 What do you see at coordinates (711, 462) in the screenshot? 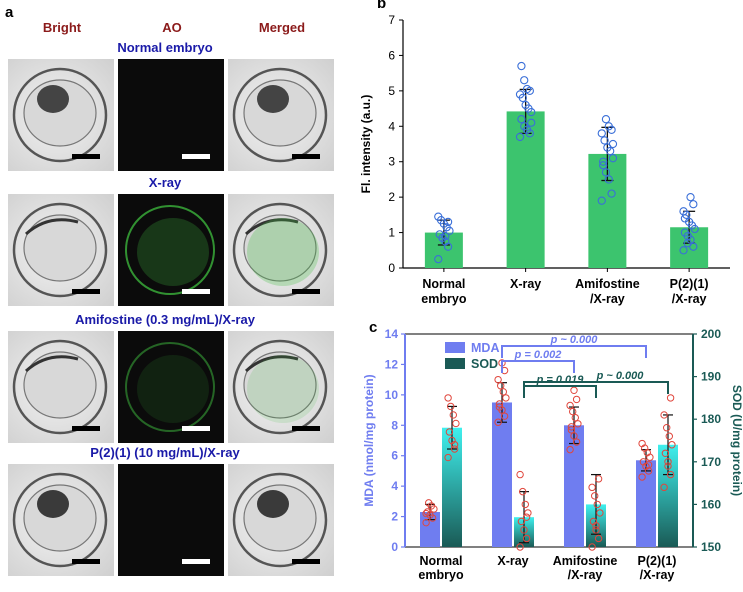
I see `y-right-tick-label: 170` at bounding box center [711, 462].